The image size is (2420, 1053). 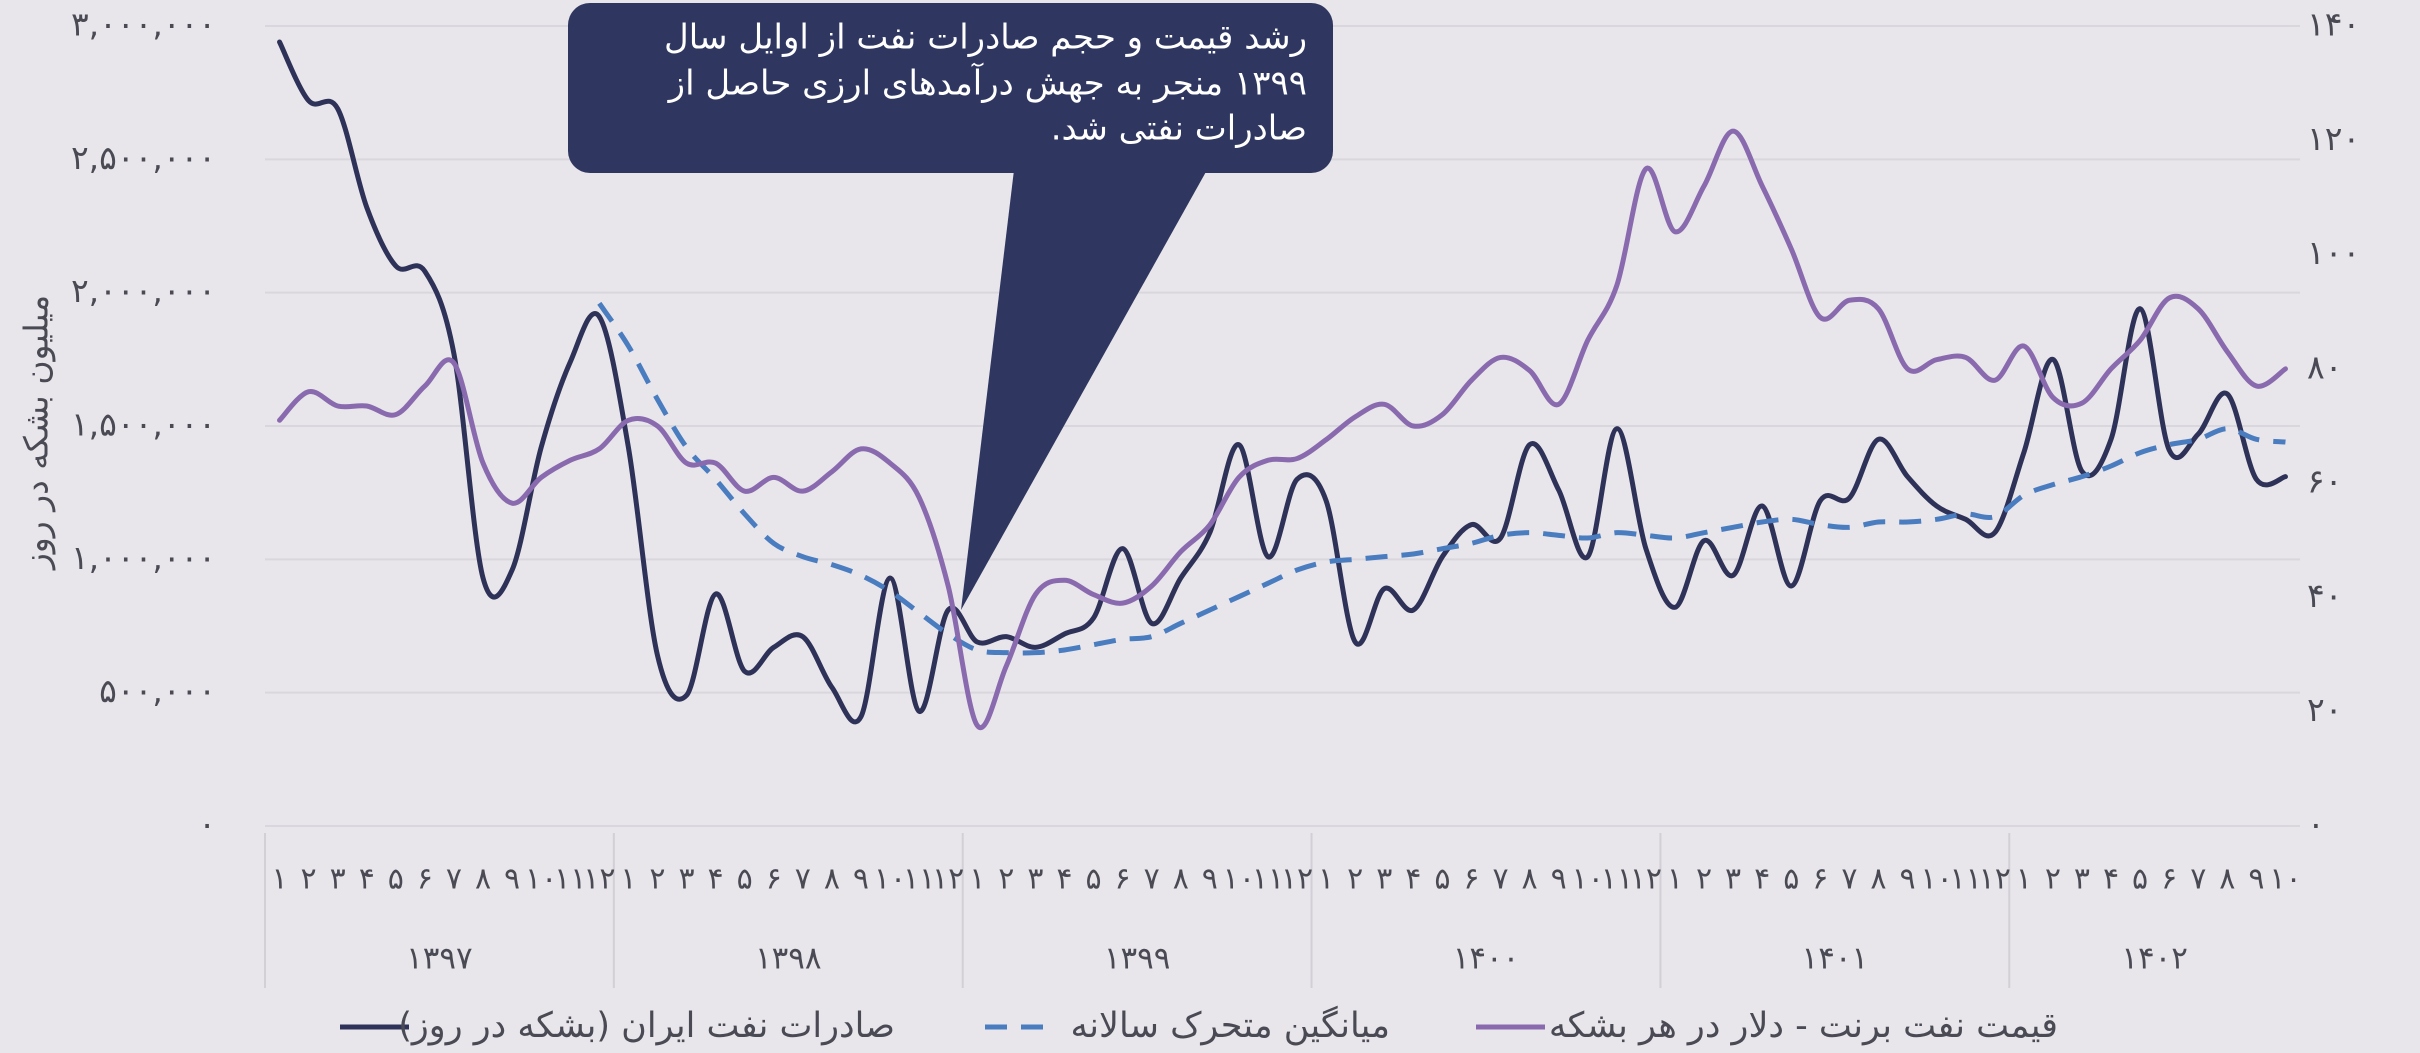 I want to click on group-label: ۱۴۰۲, so click(x=2154, y=959).